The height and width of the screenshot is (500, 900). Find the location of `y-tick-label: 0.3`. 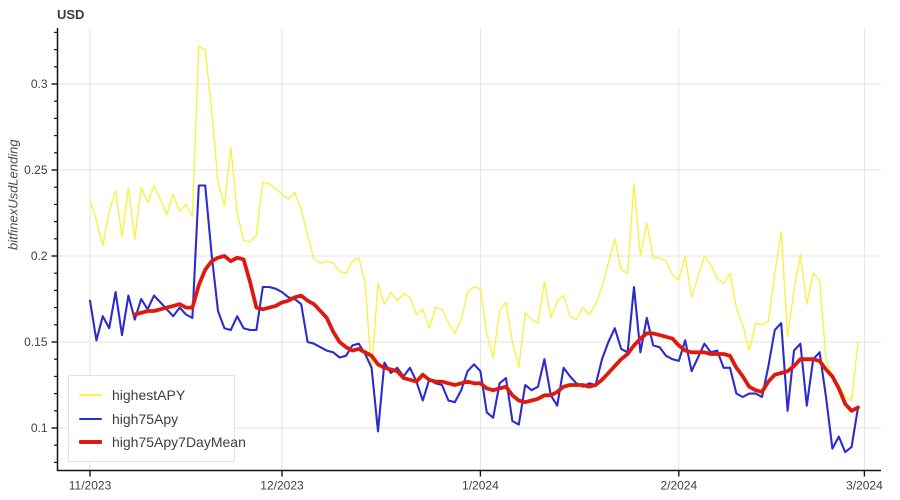

y-tick-label: 0.3 is located at coordinates (39, 84).